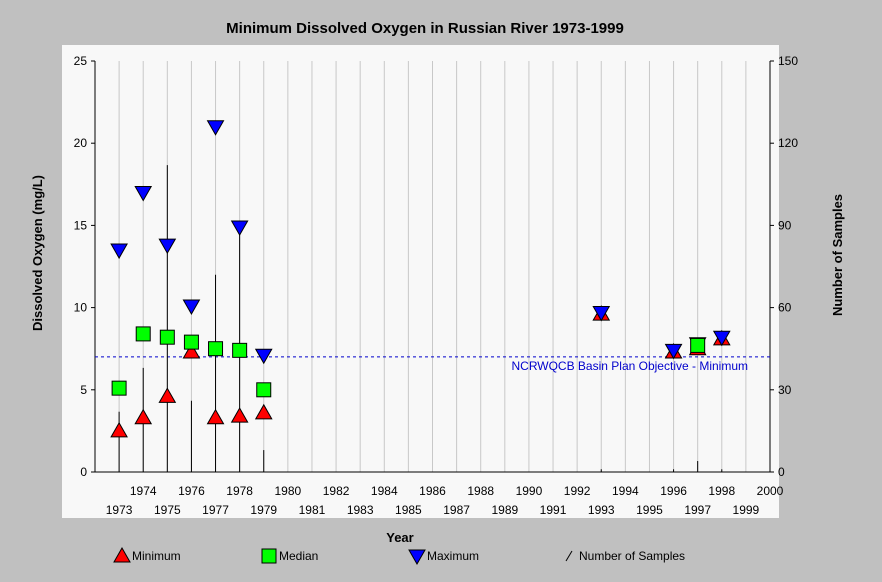 This screenshot has height=582, width=882. Describe the element at coordinates (399, 556) in the screenshot. I see `legend: Minimum Median Maximum Number of Samples` at that location.